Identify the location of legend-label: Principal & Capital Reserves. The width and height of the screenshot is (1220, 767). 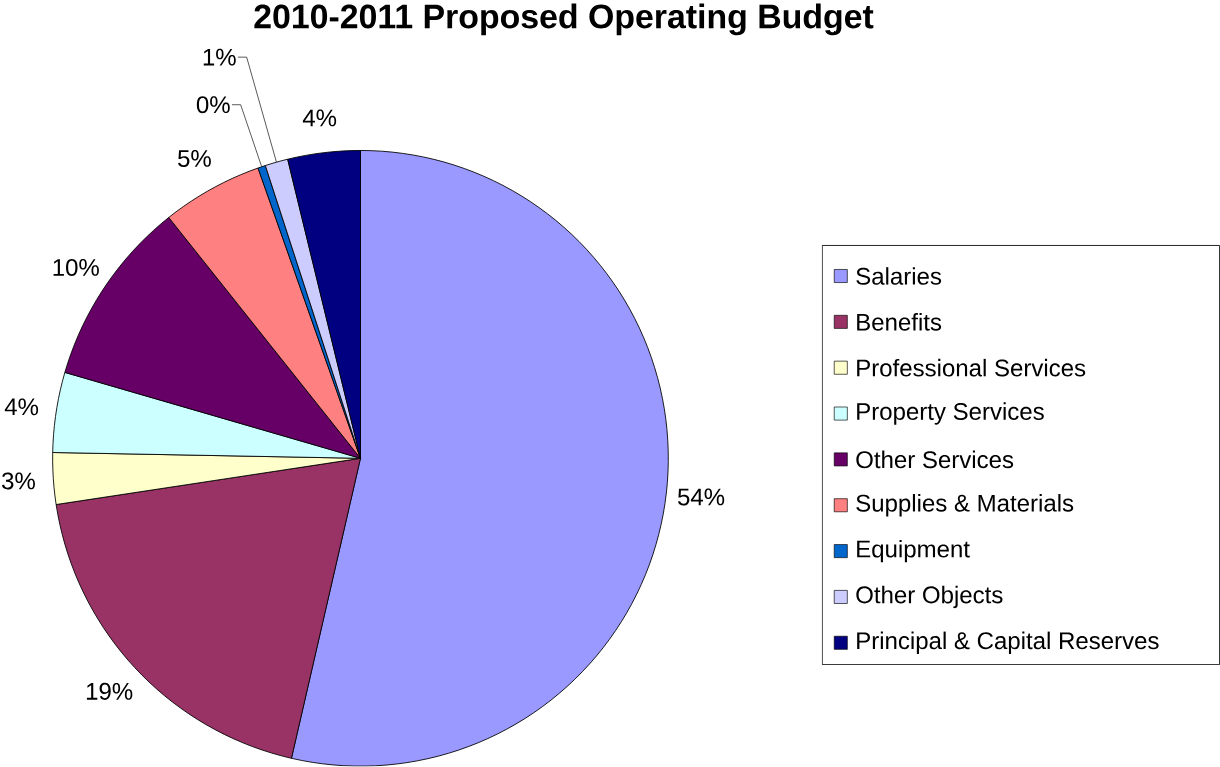
(1008, 643).